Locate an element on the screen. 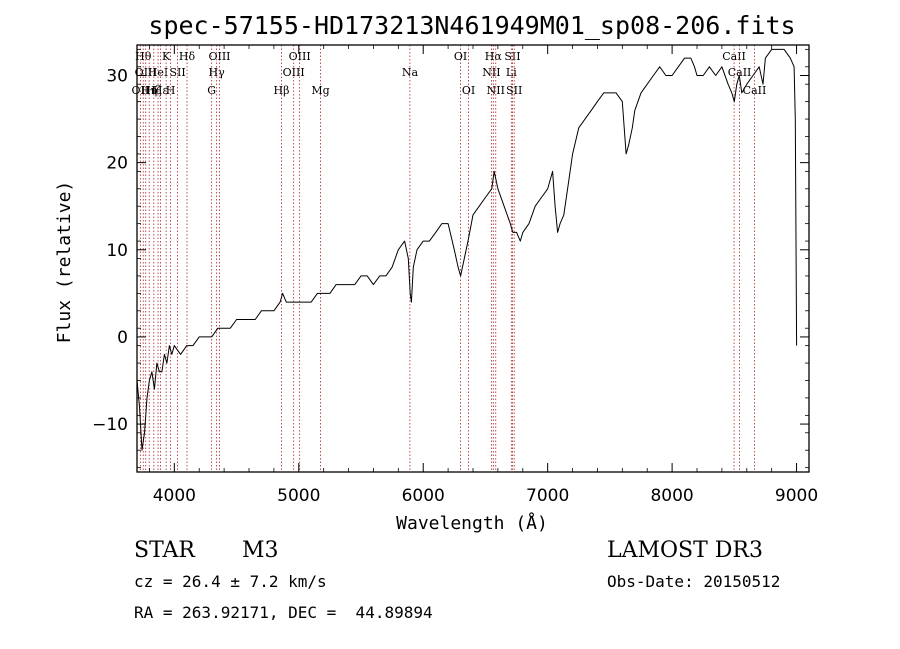  line-label-24: Li is located at coordinates (511, 72).